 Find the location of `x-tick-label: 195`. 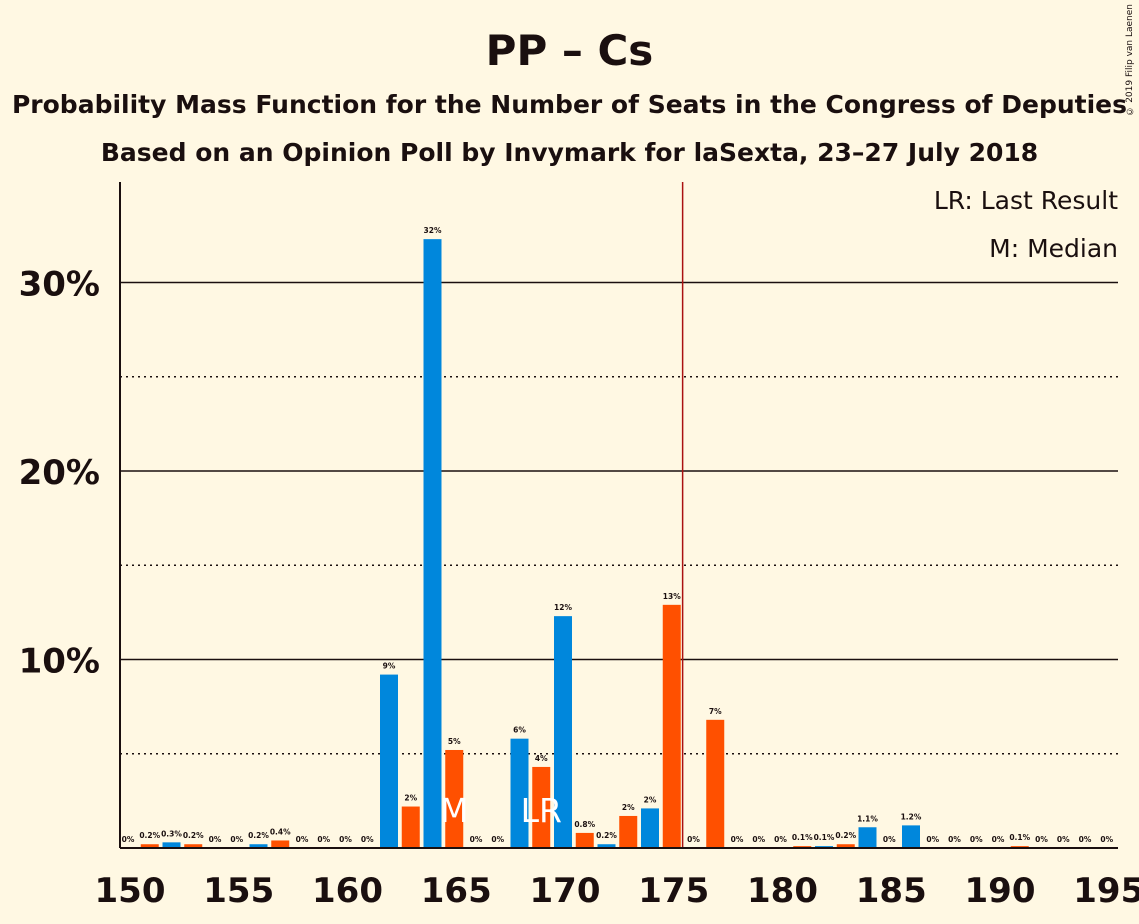

x-tick-label: 195 is located at coordinates (1106, 891).